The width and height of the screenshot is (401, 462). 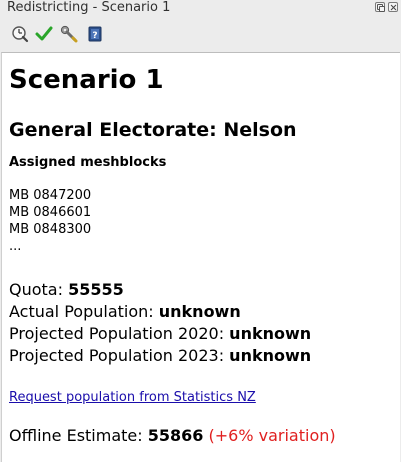 What do you see at coordinates (50, 212) in the screenshot?
I see `list-item: MB 0846601` at bounding box center [50, 212].